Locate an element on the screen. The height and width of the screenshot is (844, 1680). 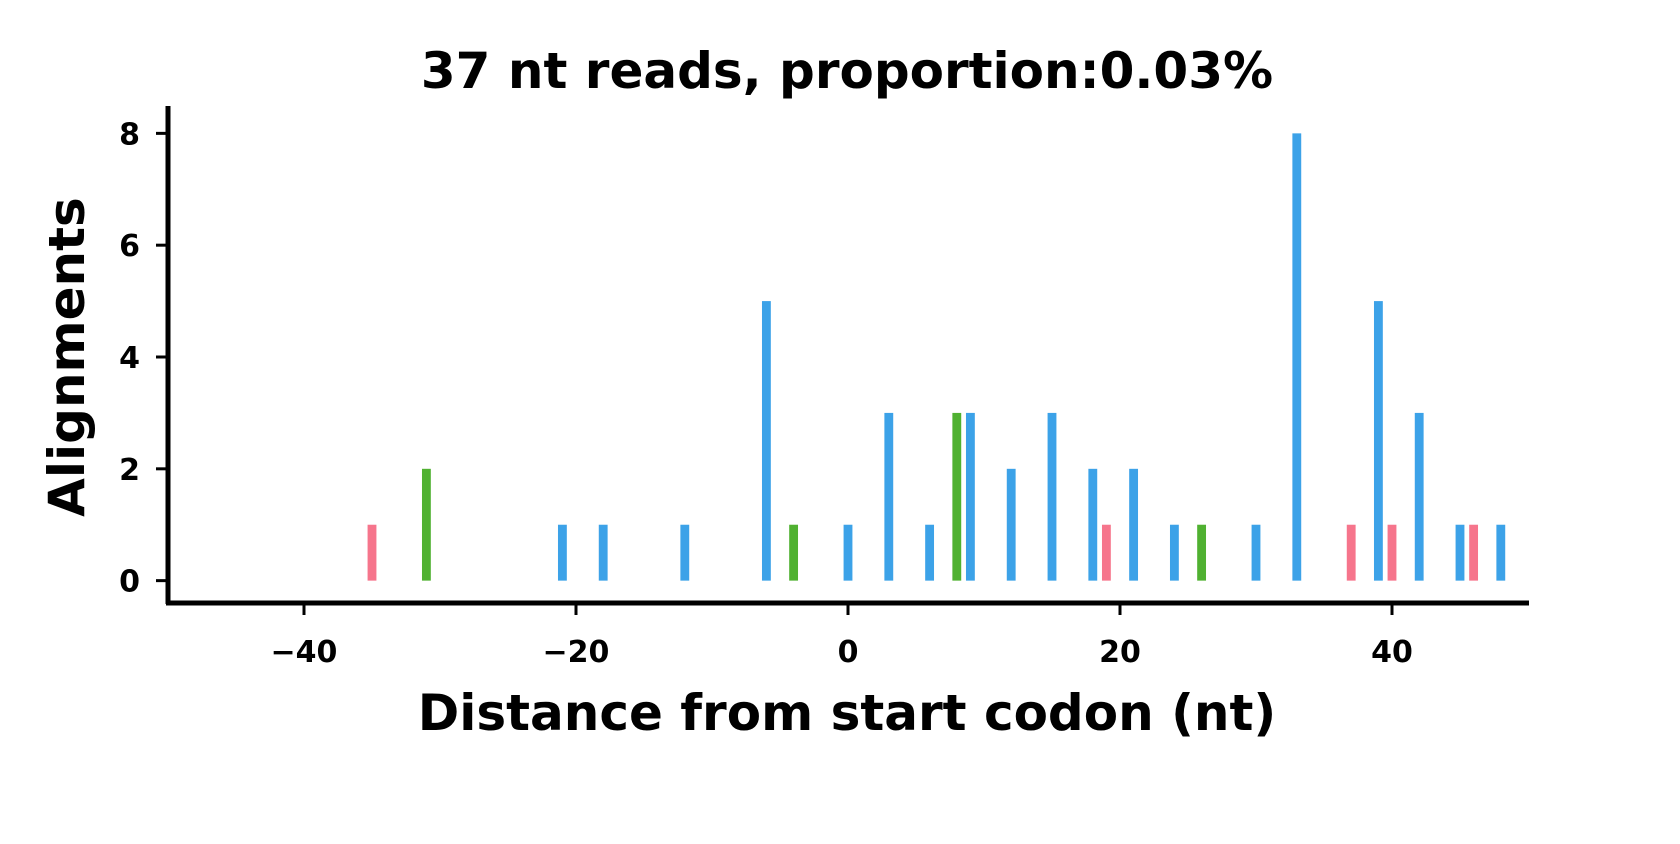
bar--4 is located at coordinates (794, 552).